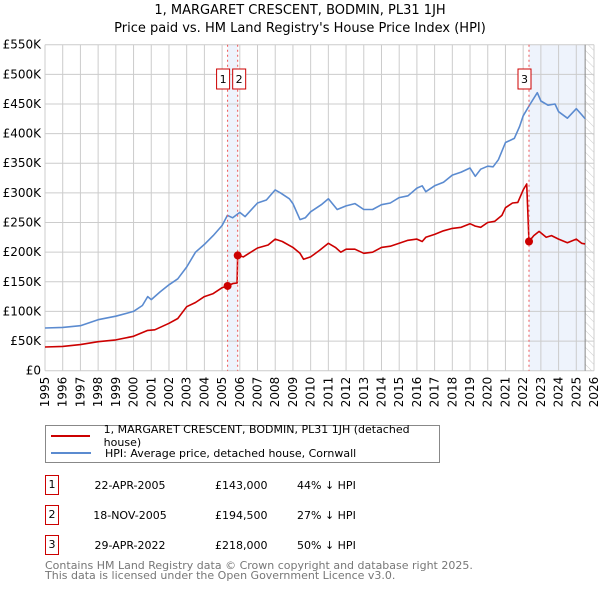 The width and height of the screenshot is (600, 590). What do you see at coordinates (187, 392) in the screenshot?
I see `x-tick-label: 2003` at bounding box center [187, 392].